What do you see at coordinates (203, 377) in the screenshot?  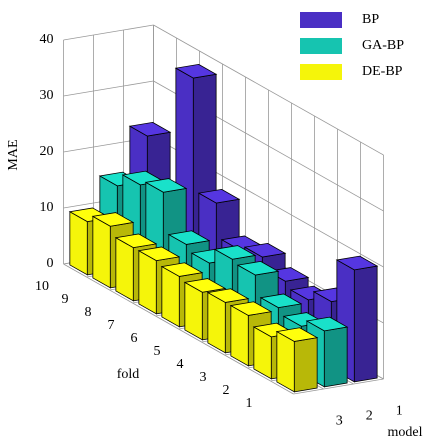 I see `x-tick-label: 3` at bounding box center [203, 377].